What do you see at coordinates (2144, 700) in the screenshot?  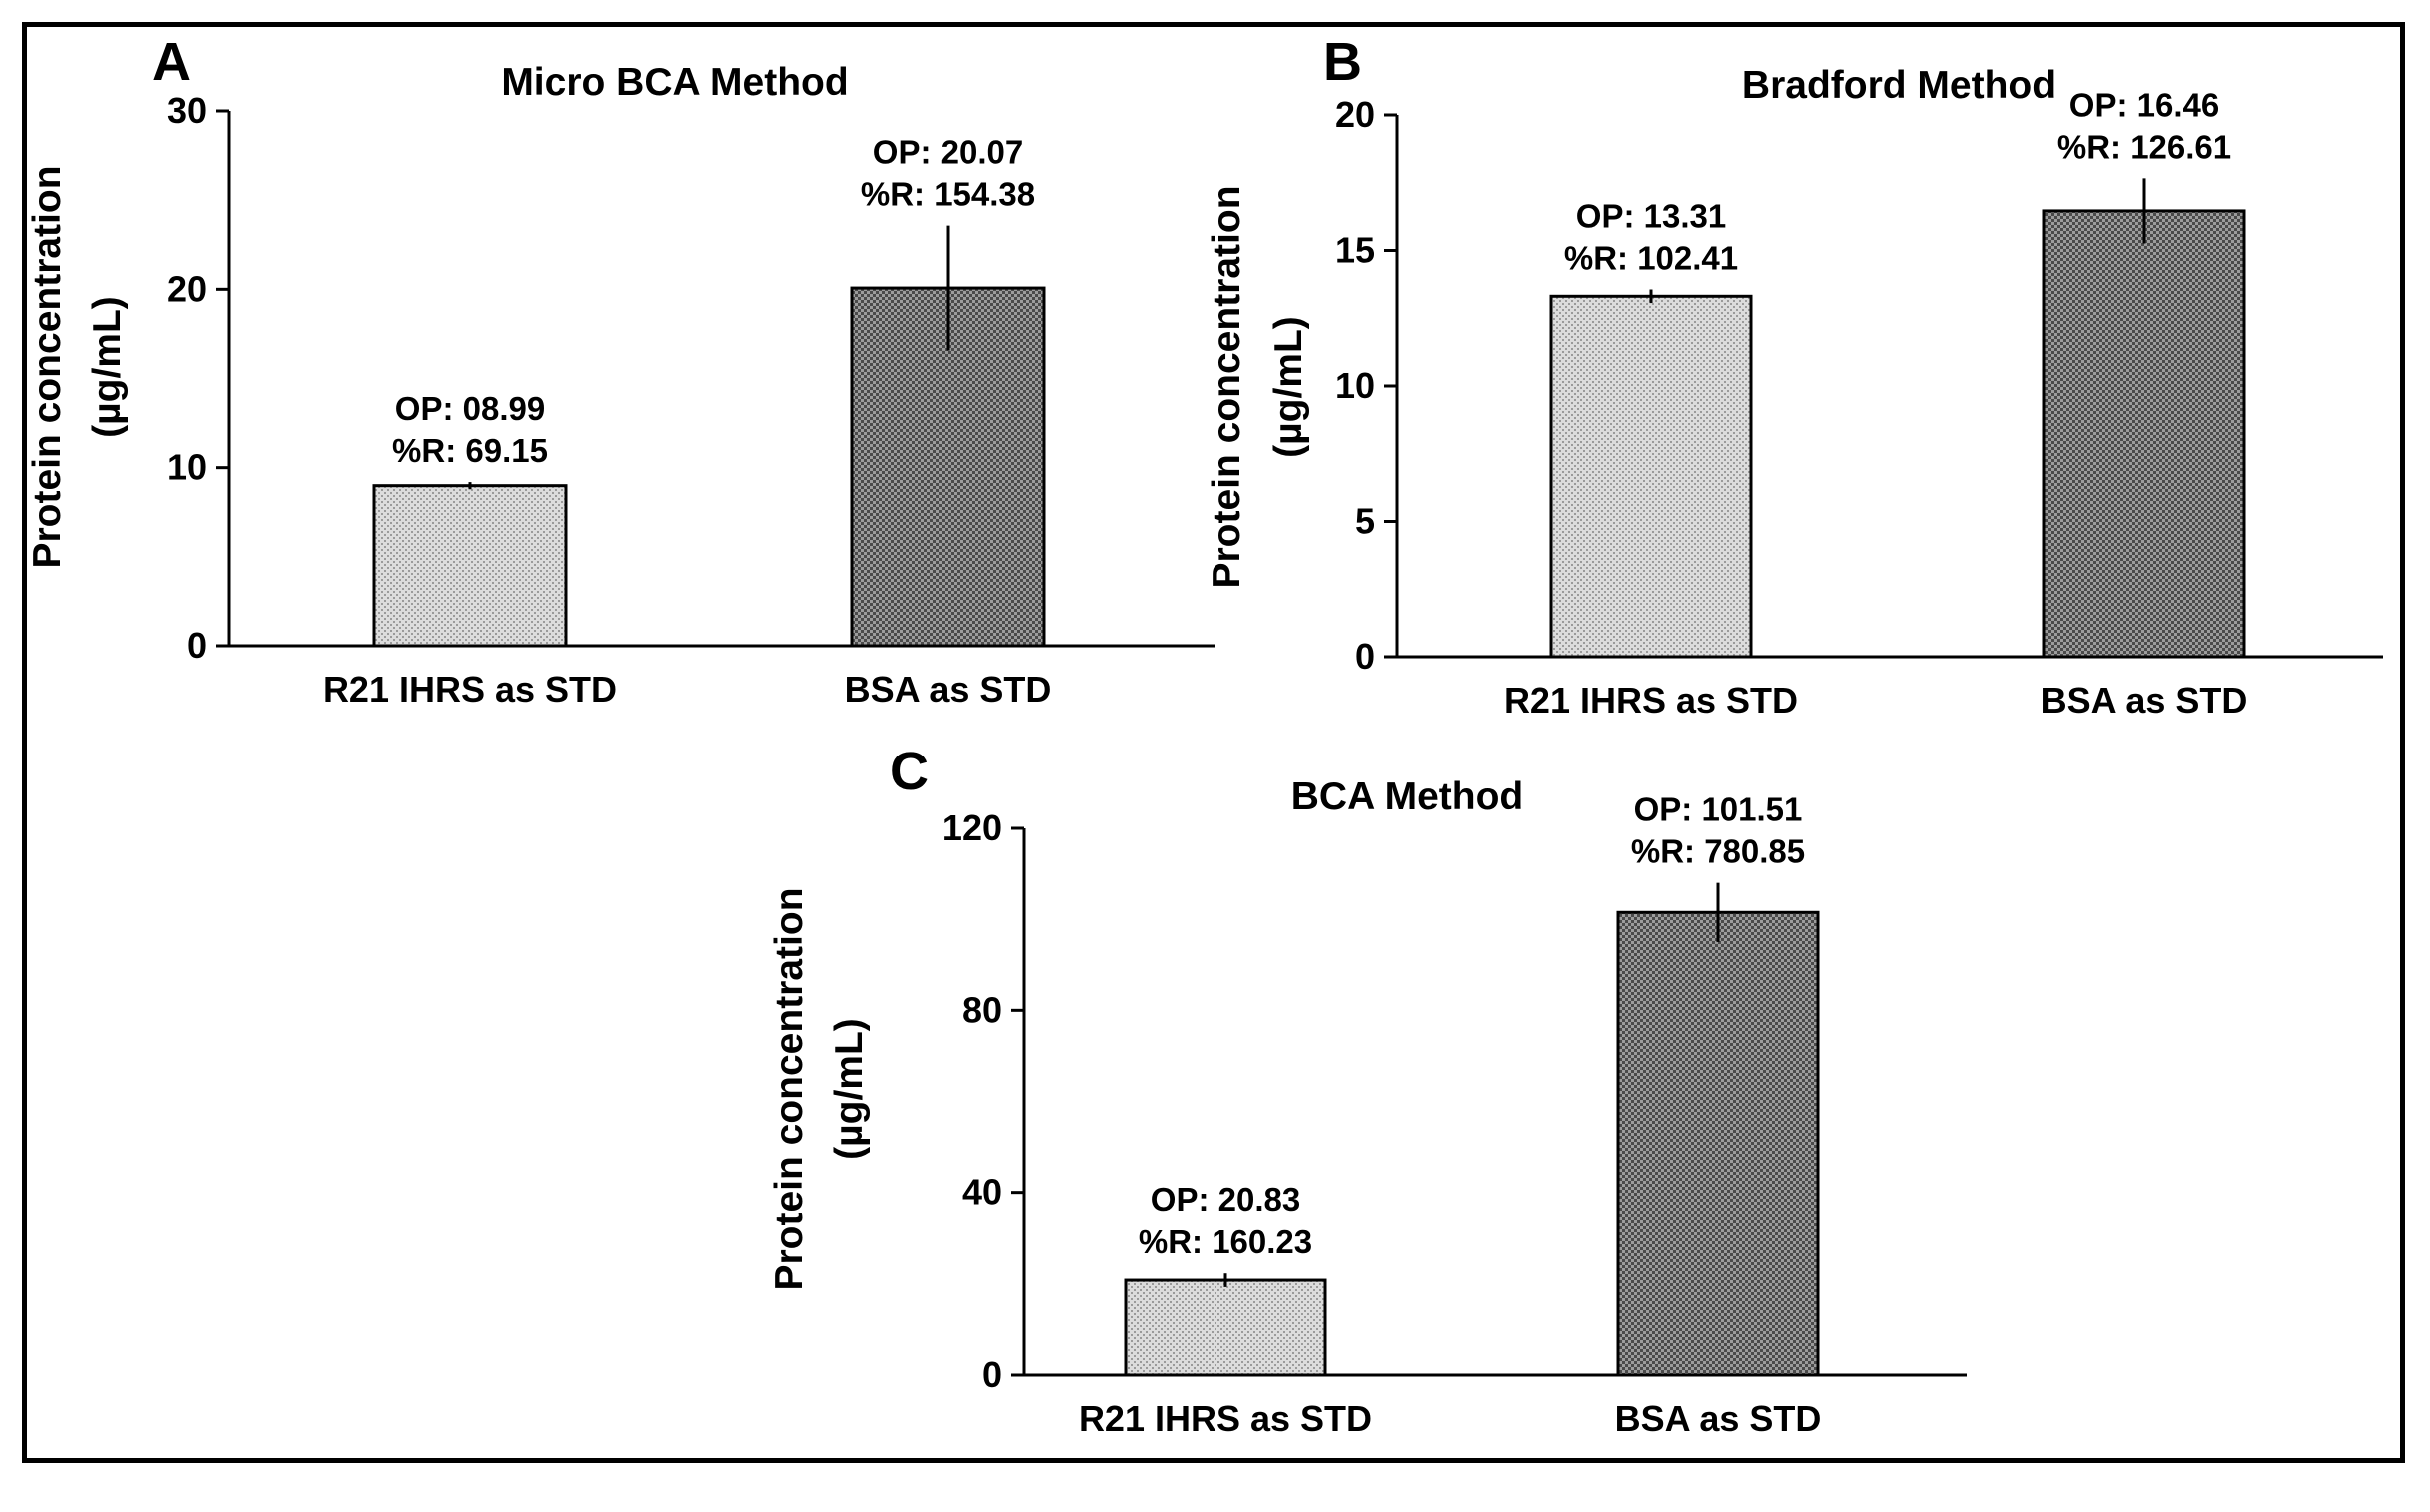 I see `chart-b-category-label: BSA as STD` at bounding box center [2144, 700].